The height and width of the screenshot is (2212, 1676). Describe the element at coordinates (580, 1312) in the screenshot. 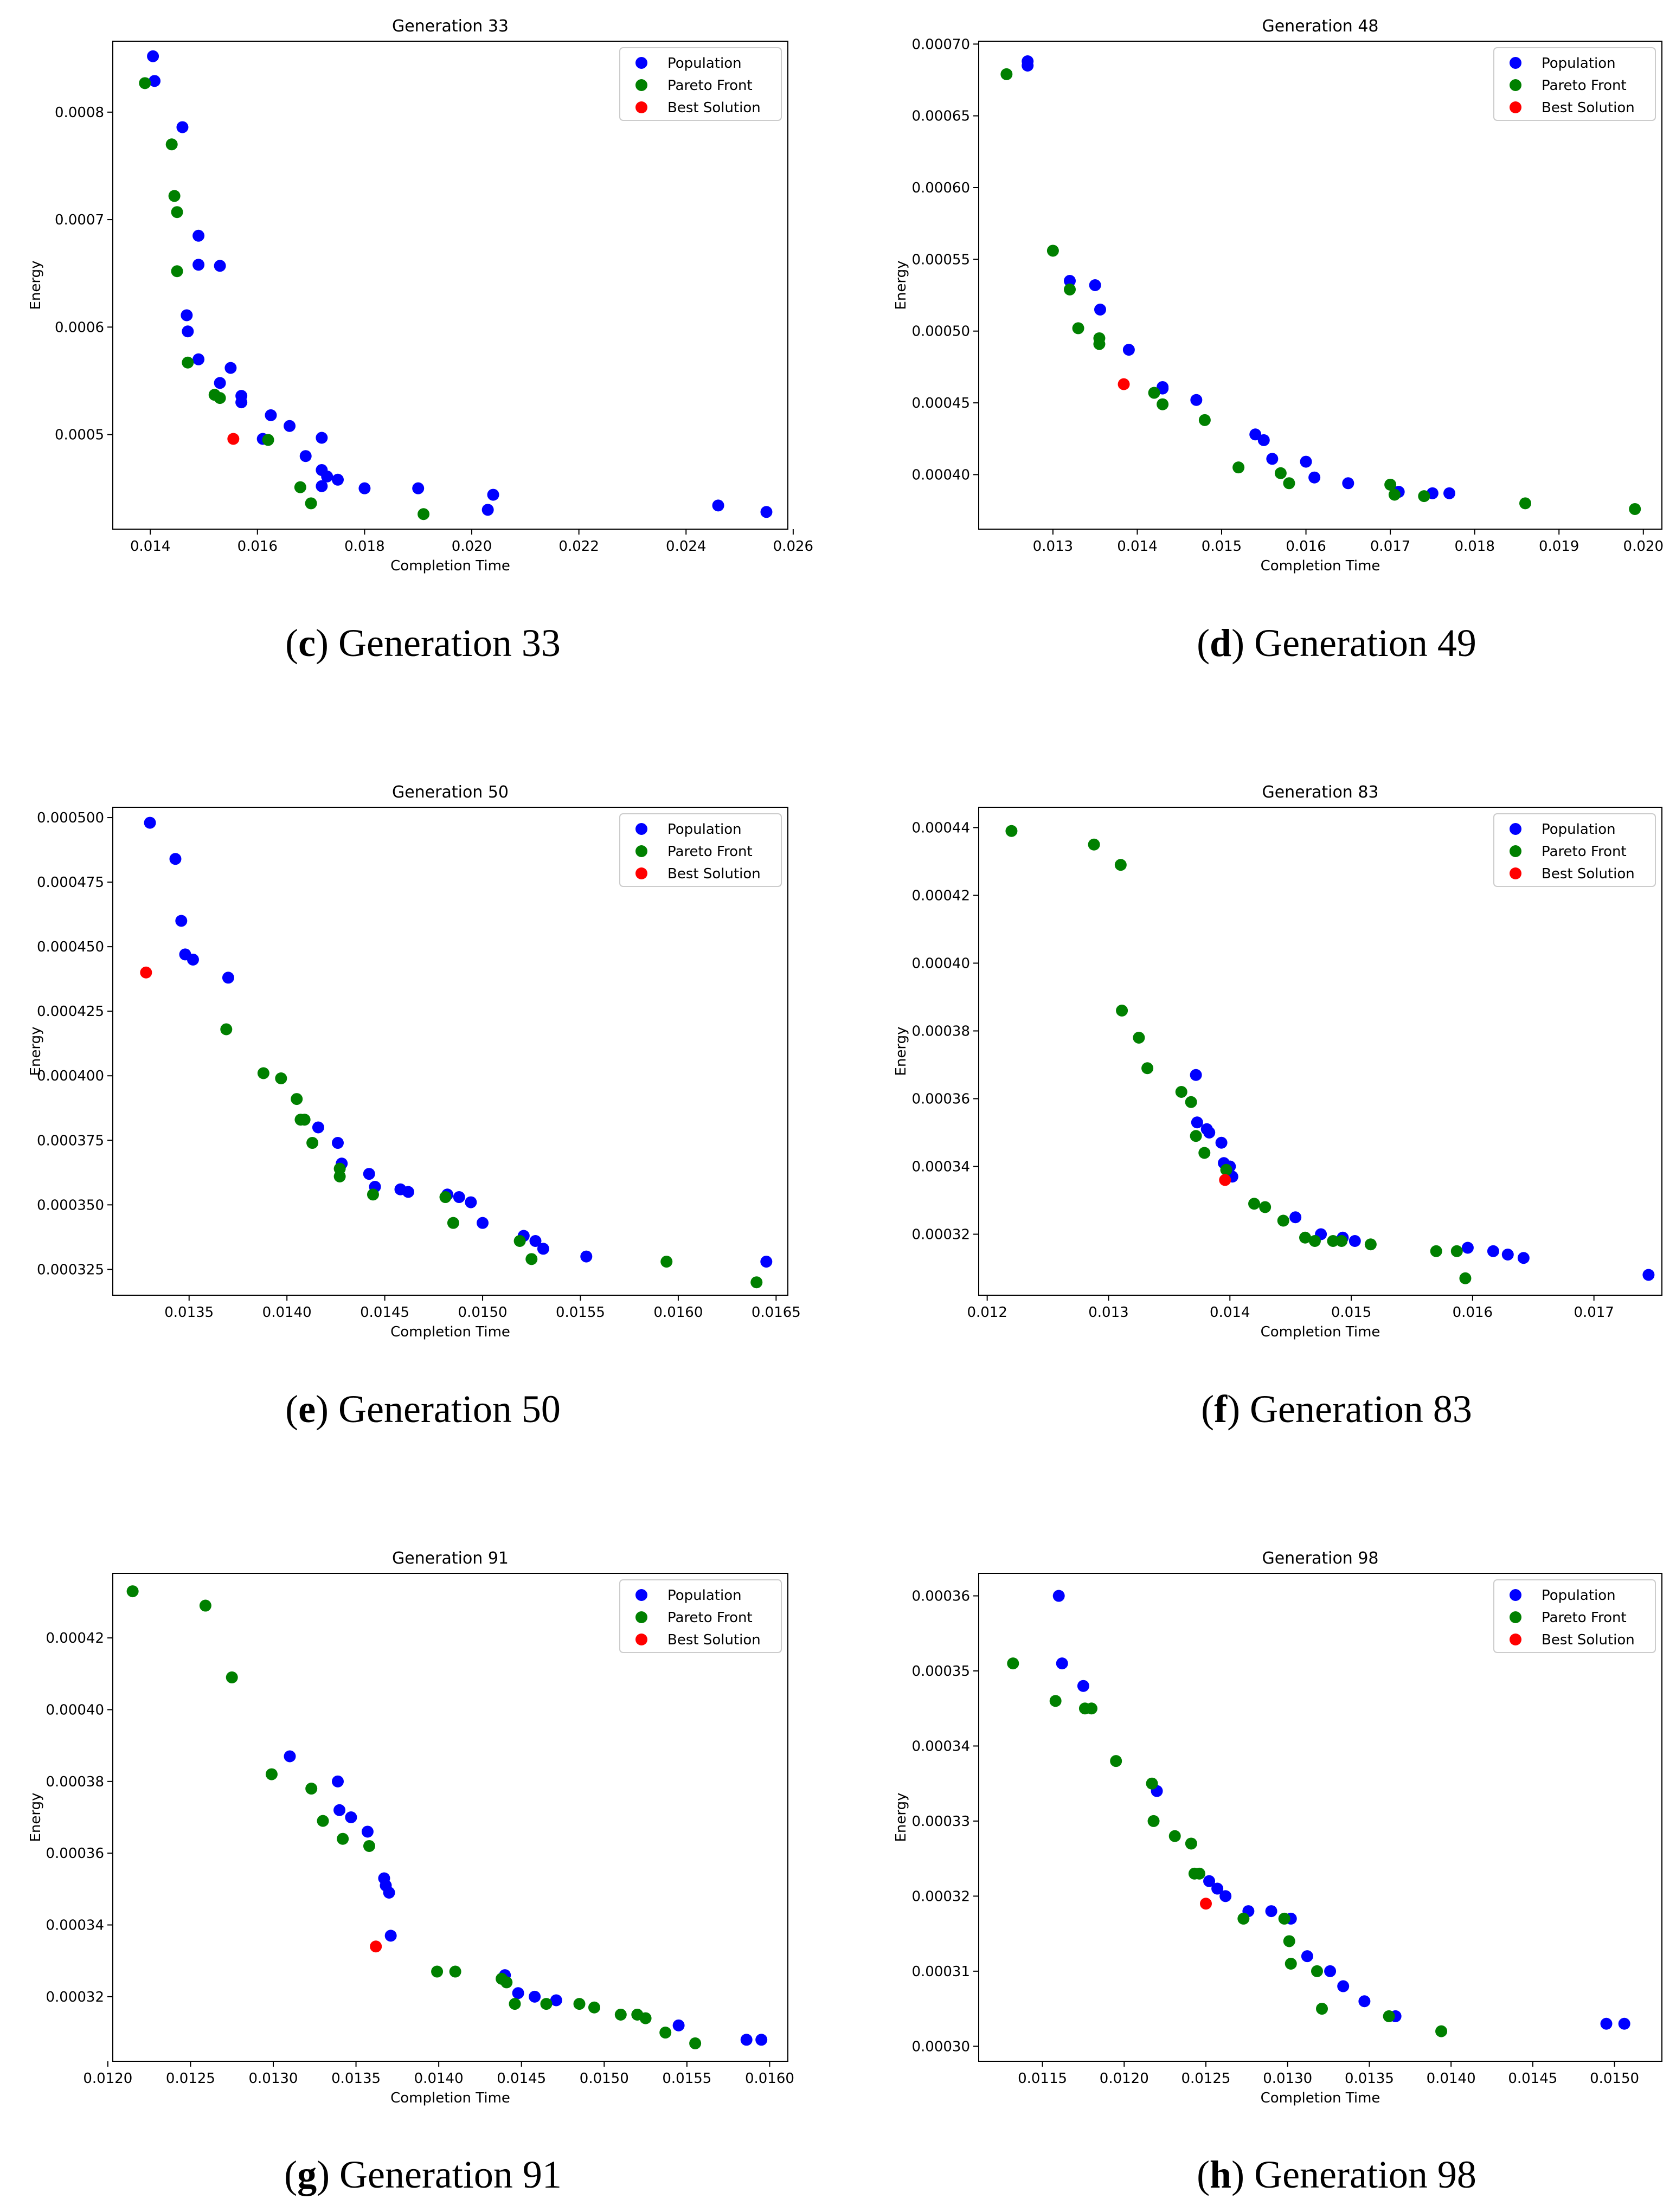

I see `chart-e-xtick-label-4: 0.0155` at that location.